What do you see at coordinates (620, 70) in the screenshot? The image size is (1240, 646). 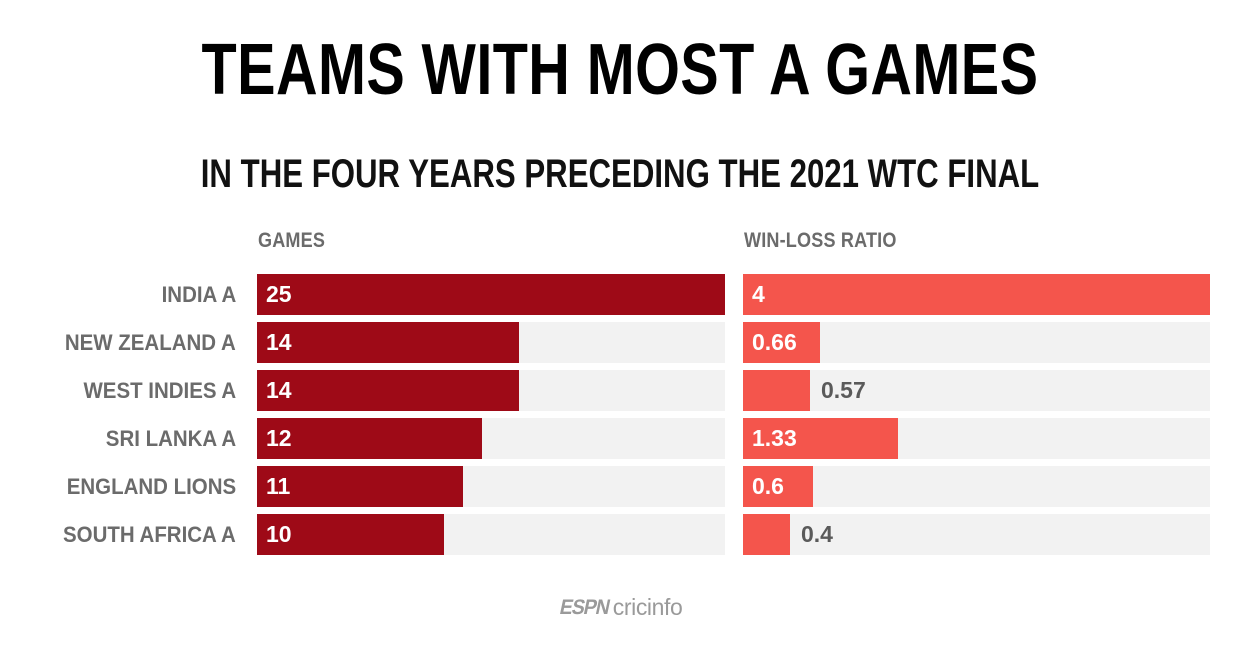 I see `page-title: TEAMS WITH MOST A GAMES` at bounding box center [620, 70].